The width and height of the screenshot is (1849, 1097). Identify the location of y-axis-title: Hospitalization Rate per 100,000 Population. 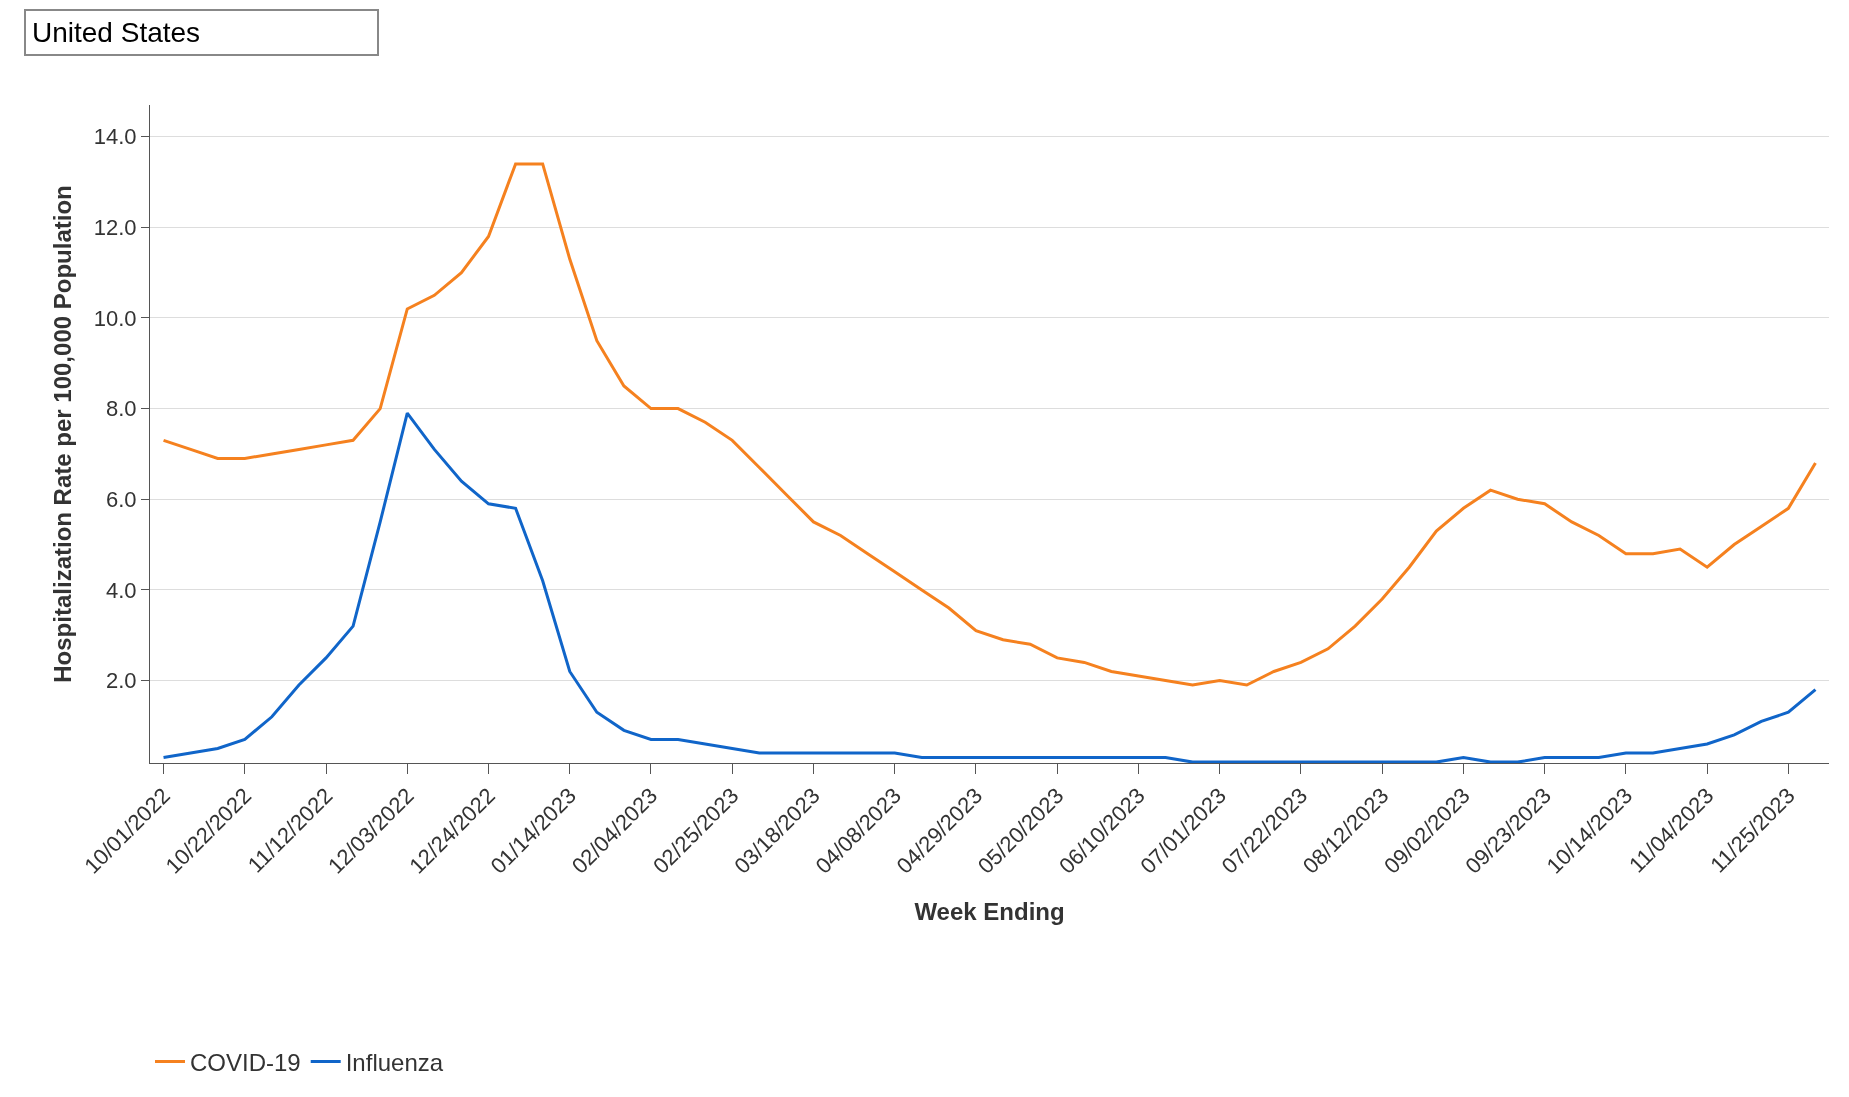
(62, 434).